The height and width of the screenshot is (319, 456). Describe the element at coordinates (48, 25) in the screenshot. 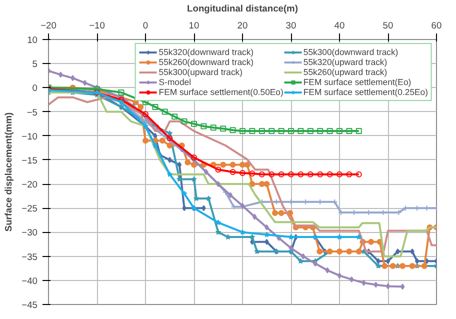

I see `x-tick-label: −20` at that location.